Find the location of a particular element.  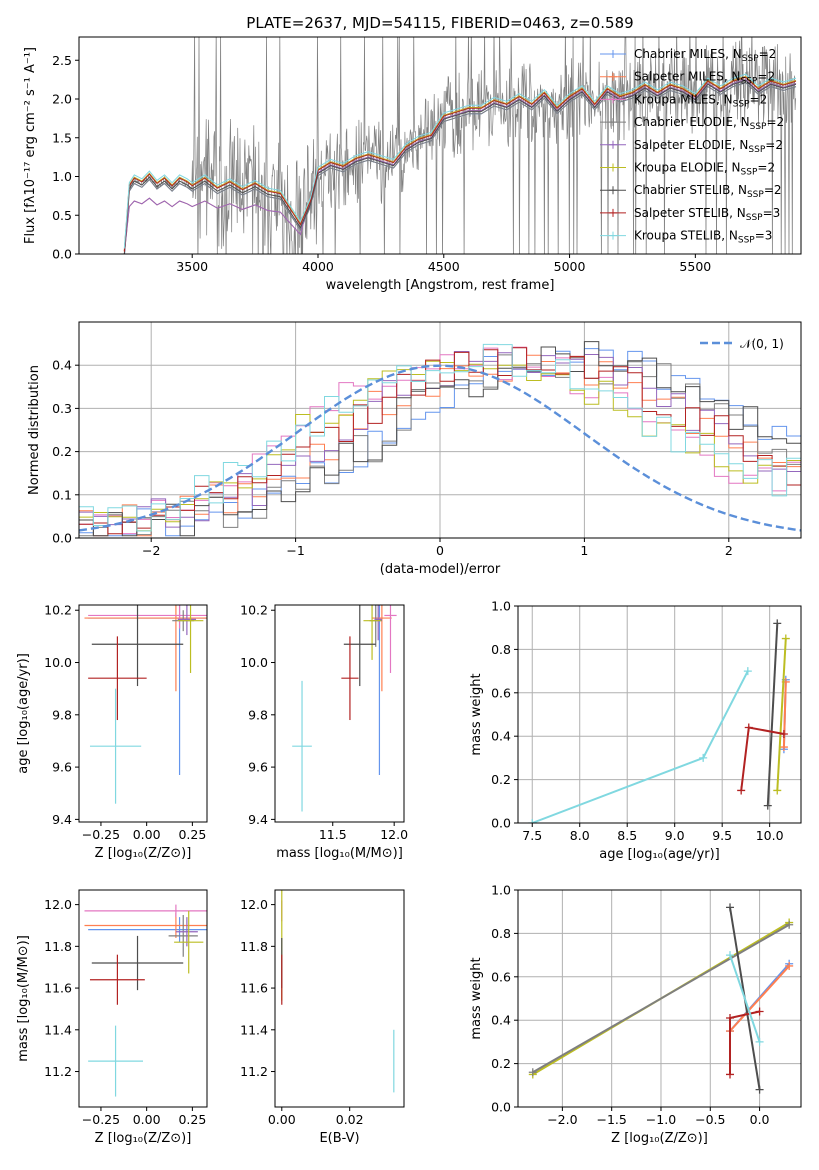

x-tick-label: 3500 is located at coordinates (192, 266).